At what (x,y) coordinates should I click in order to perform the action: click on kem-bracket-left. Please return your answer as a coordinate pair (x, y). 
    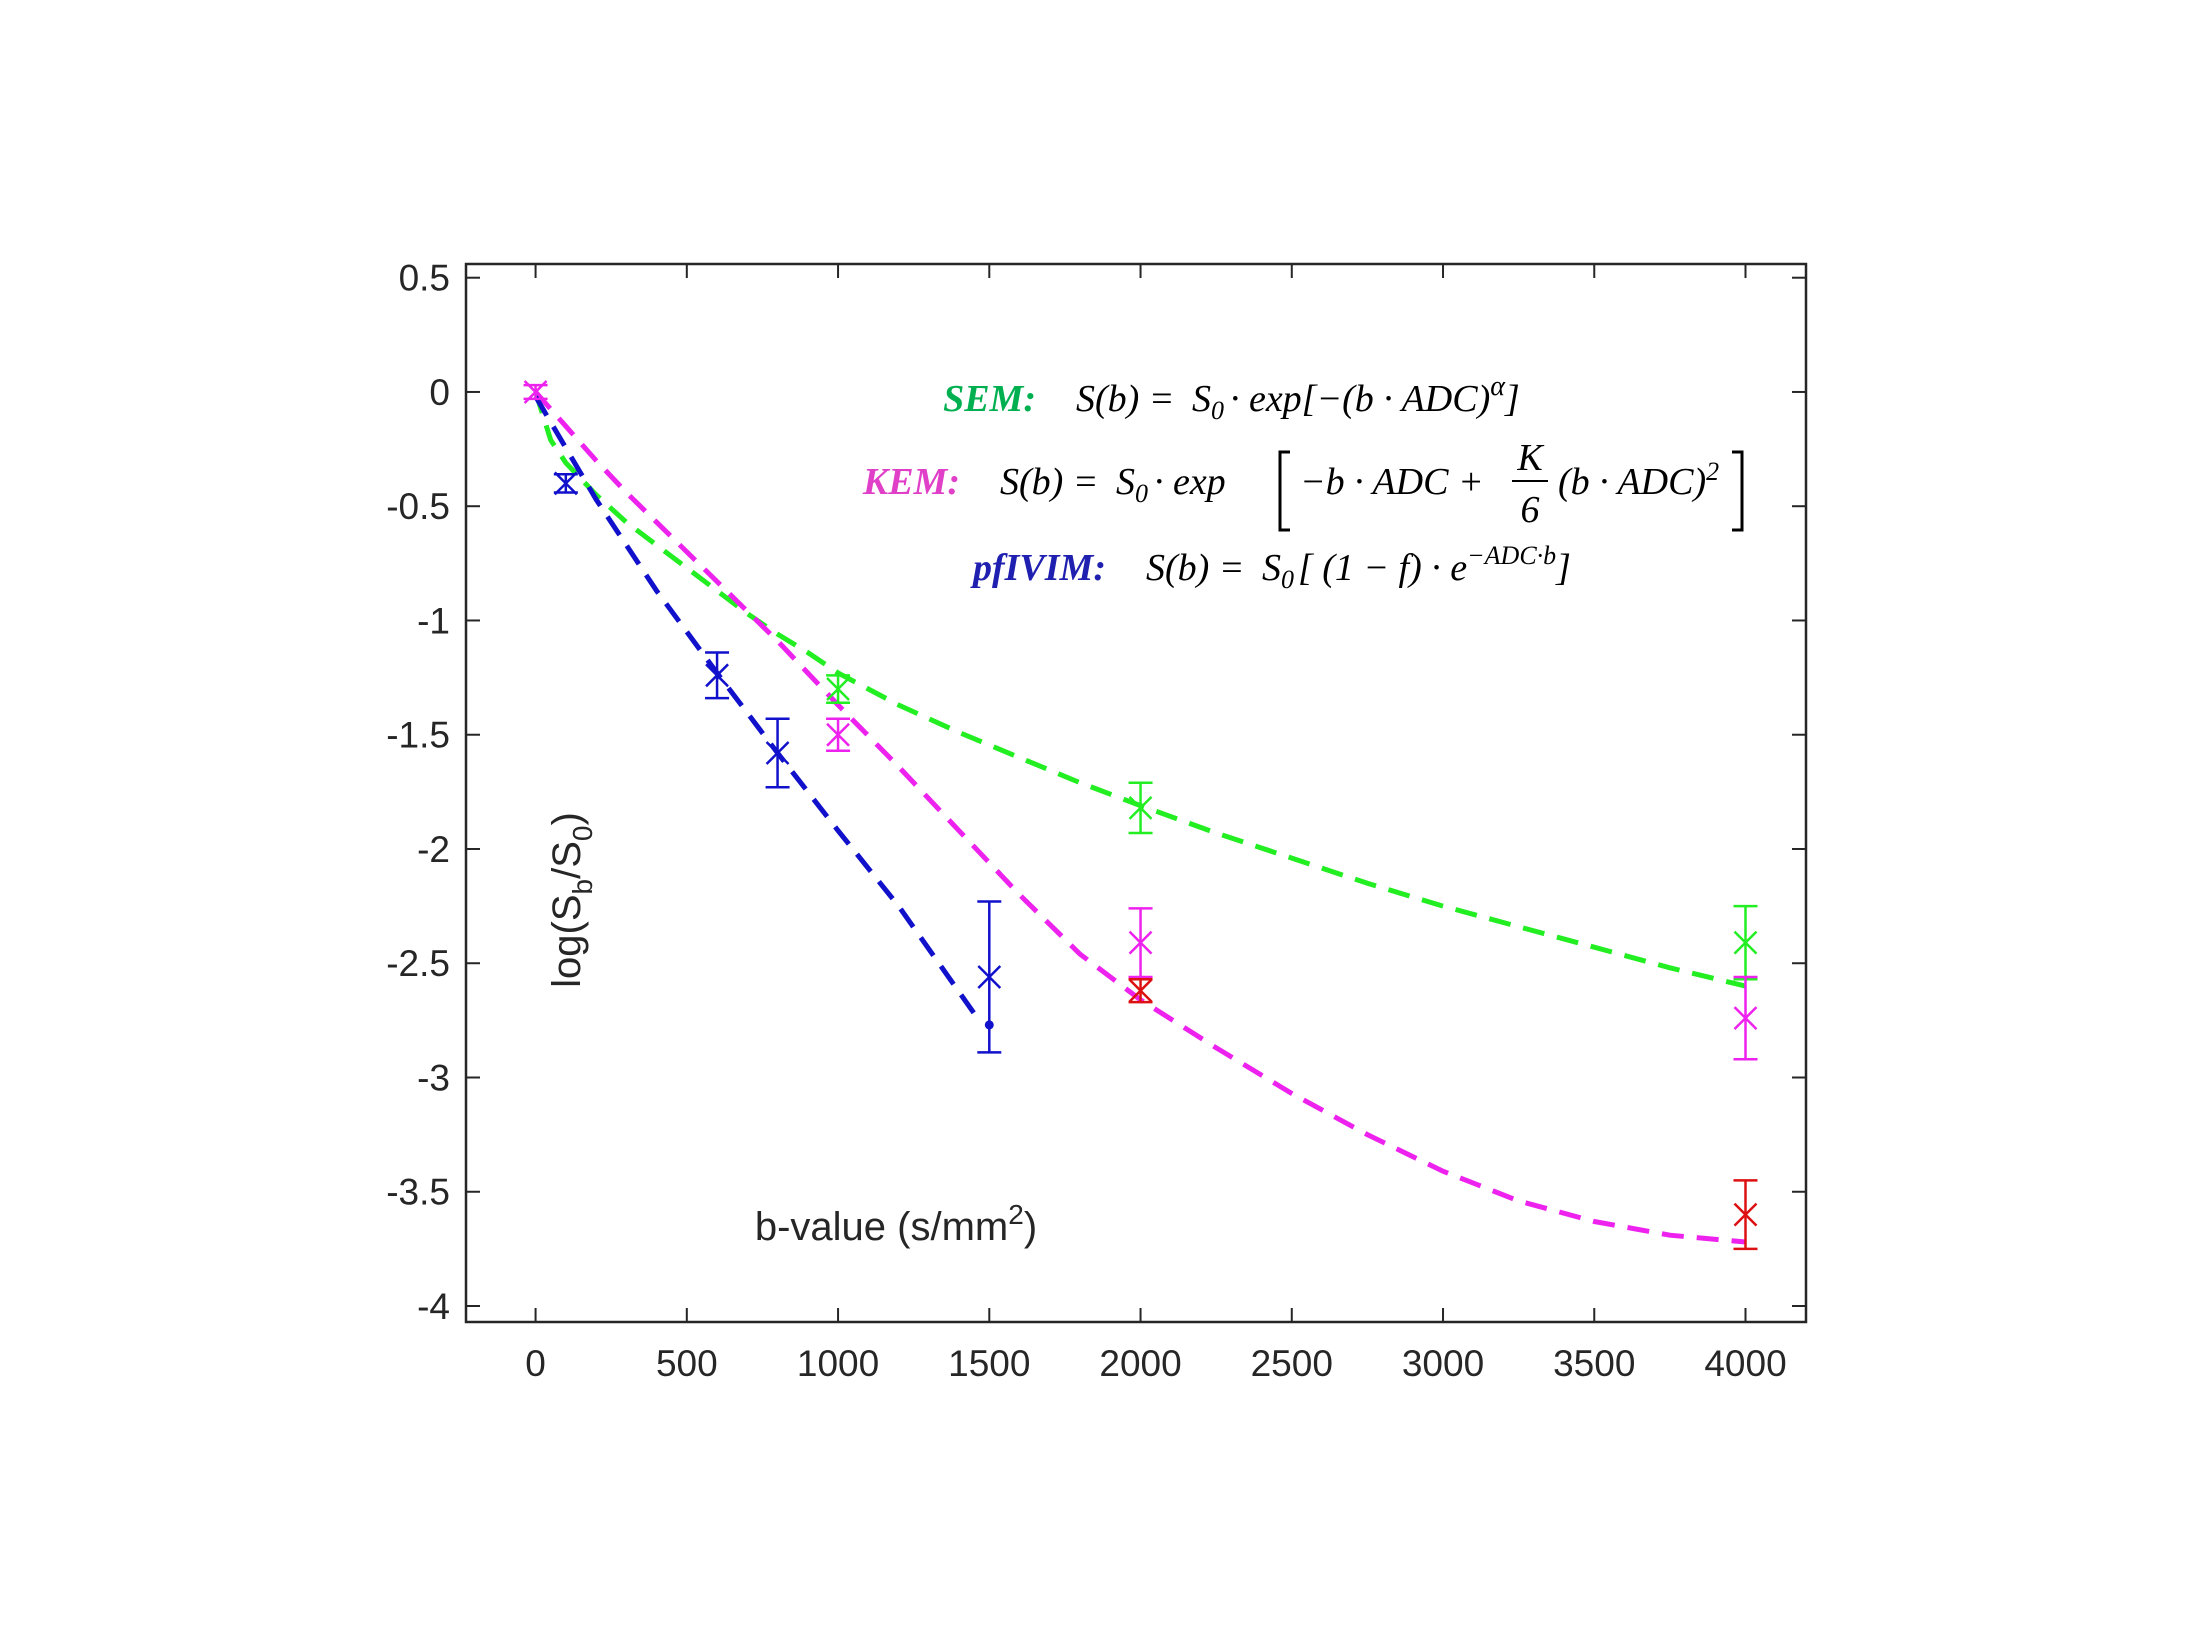
    Looking at the image, I should click on (1284, 491).